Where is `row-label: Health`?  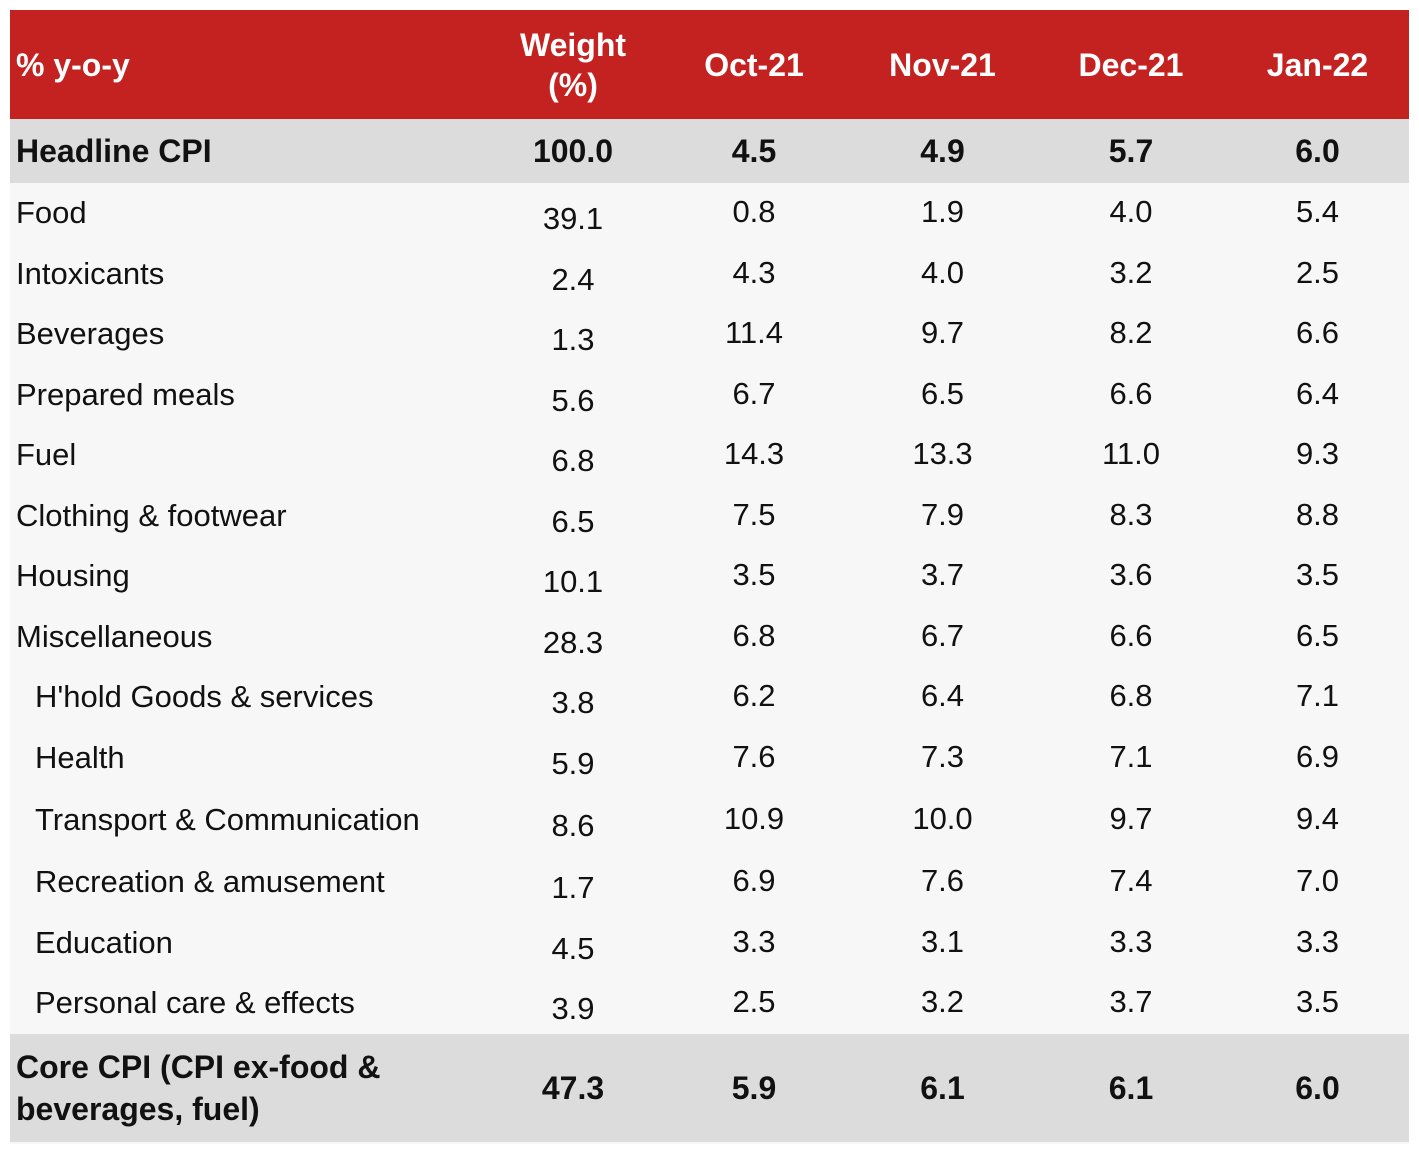
row-label: Health is located at coordinates (80, 757).